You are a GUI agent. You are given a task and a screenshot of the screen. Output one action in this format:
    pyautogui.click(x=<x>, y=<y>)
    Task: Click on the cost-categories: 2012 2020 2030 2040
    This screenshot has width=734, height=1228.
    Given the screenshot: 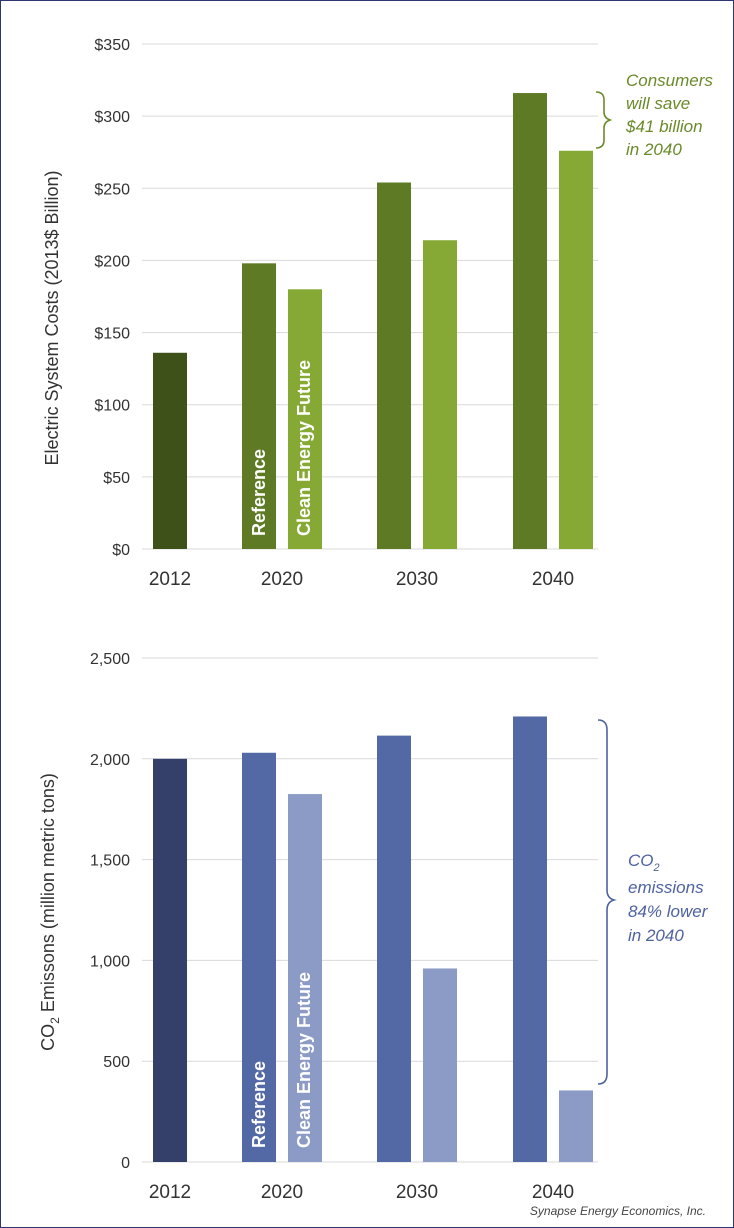 What is the action you would take?
    pyautogui.click(x=361, y=579)
    